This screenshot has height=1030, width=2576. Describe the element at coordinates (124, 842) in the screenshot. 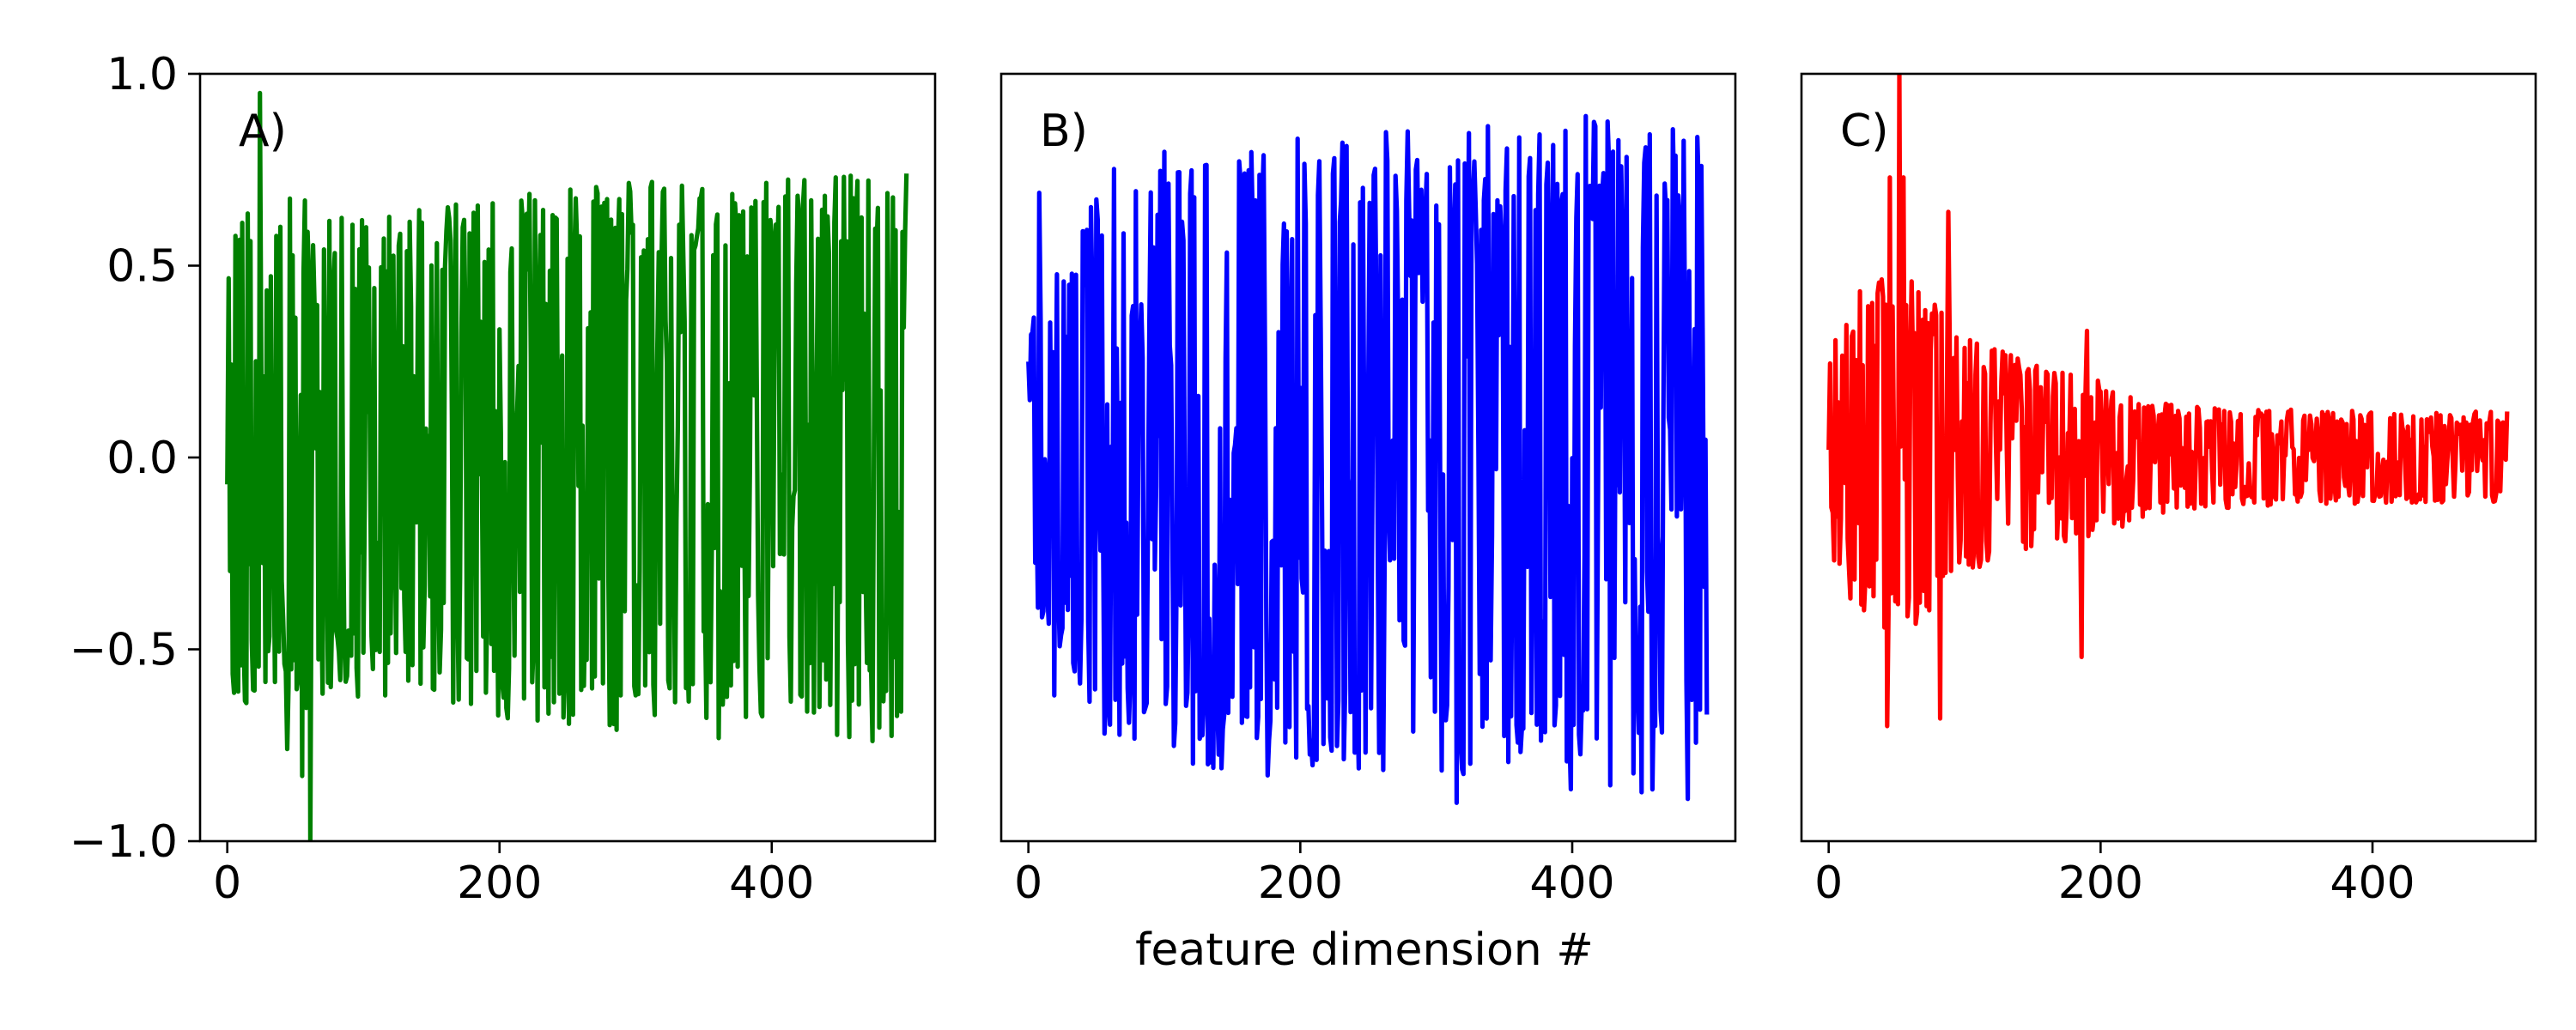

I see `y-tick-label: −1.0` at that location.